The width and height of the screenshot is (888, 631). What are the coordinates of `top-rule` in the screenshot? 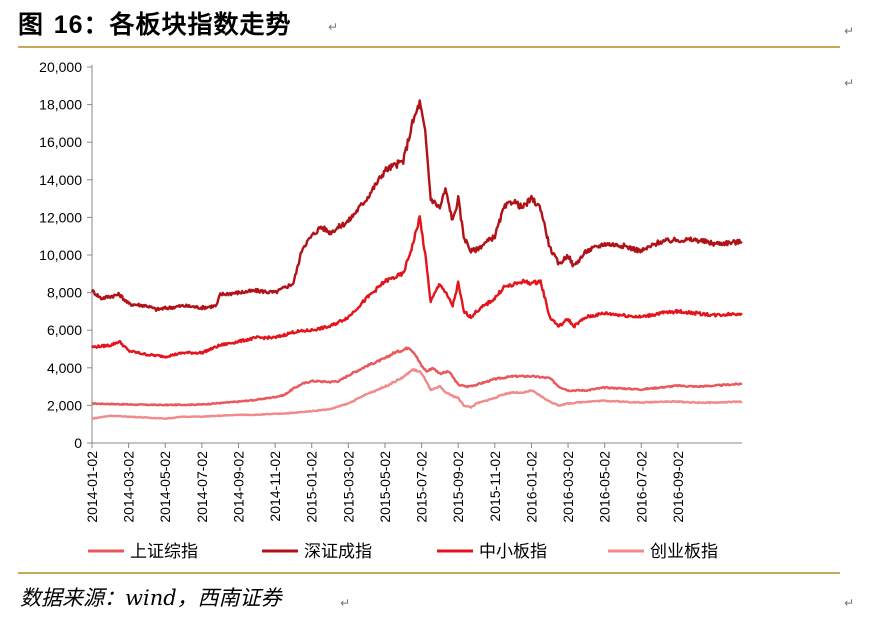 It's located at (429, 47).